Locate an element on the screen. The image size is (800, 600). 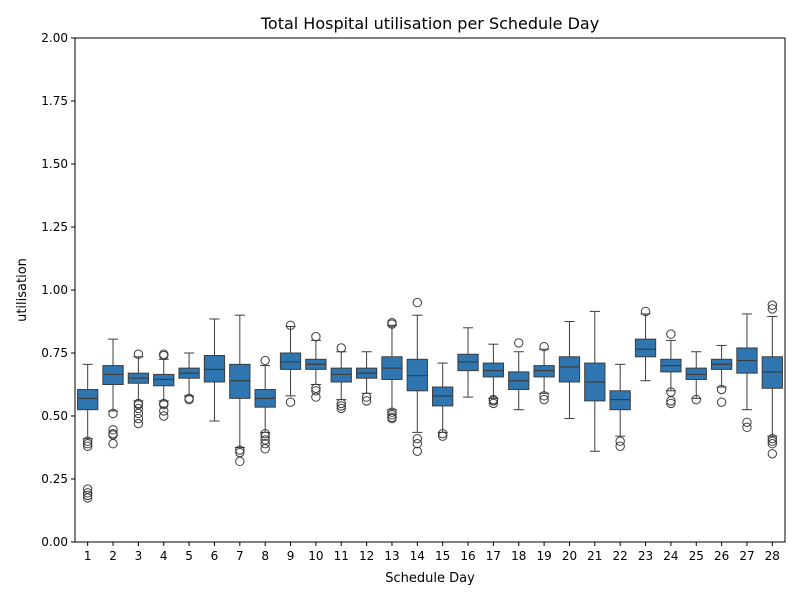
x-tick-label: 2 is located at coordinates (113, 556).